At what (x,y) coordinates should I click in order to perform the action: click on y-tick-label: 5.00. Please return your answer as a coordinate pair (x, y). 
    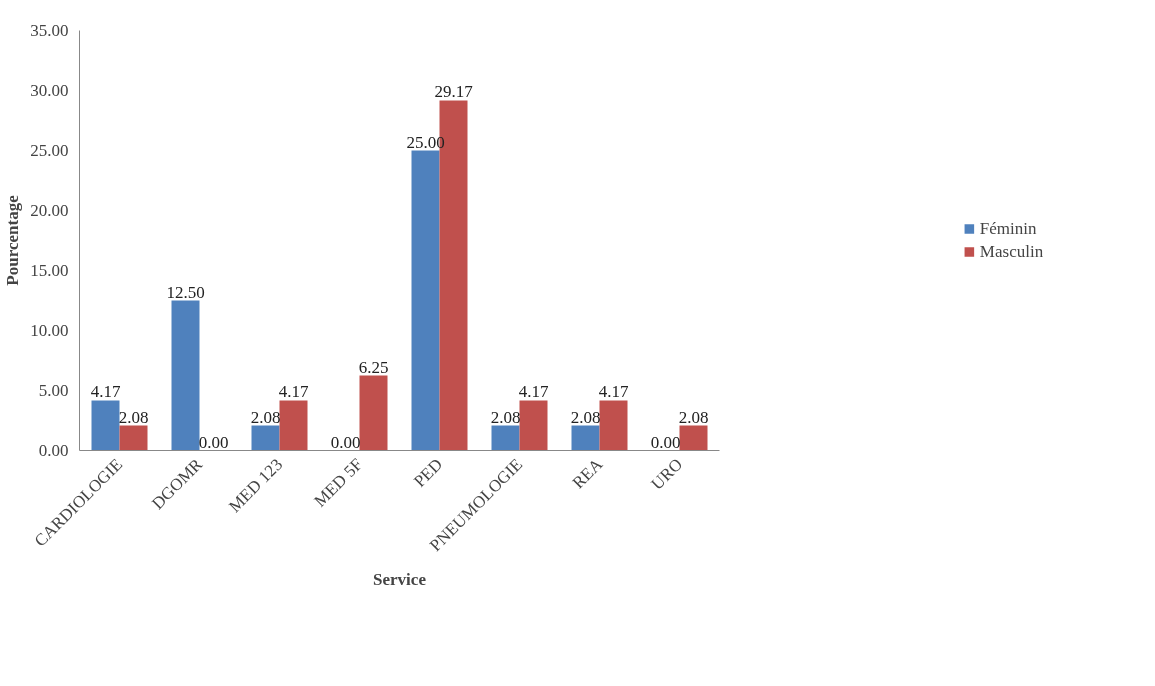
    Looking at the image, I should click on (53, 390).